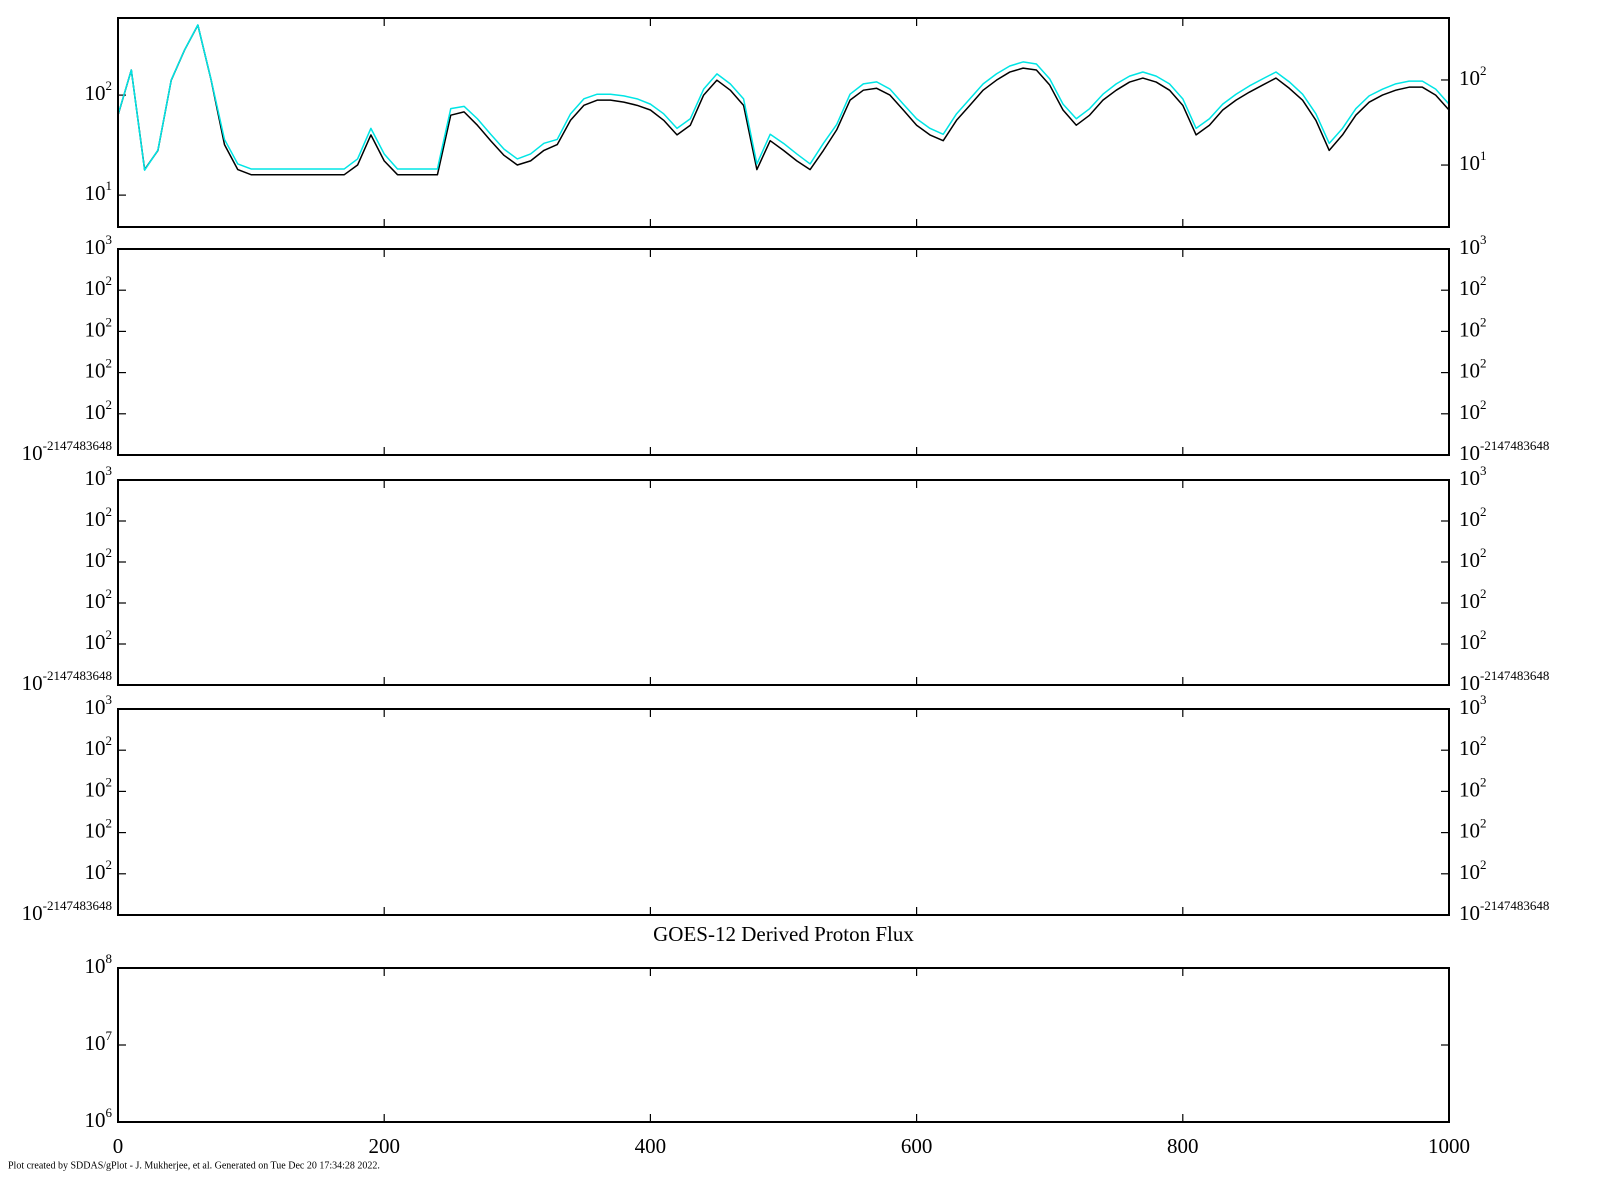 Image resolution: width=1600 pixels, height=1200 pixels. What do you see at coordinates (109, 1035) in the screenshot?
I see `tick-exponent: 7` at bounding box center [109, 1035].